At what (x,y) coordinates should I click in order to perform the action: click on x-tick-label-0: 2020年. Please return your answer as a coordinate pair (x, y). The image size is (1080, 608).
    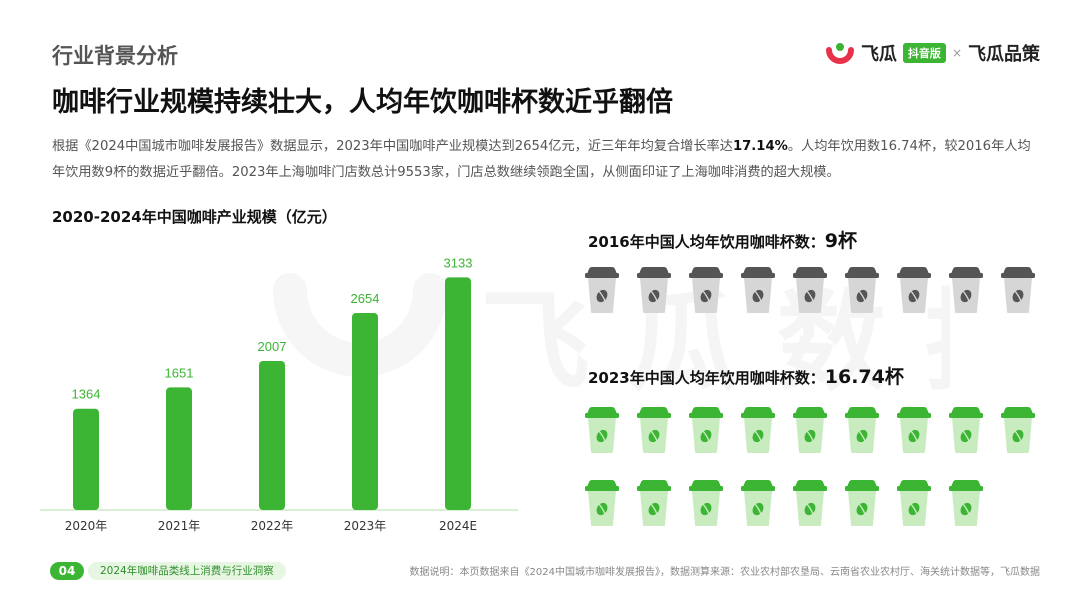
    Looking at the image, I should click on (86, 526).